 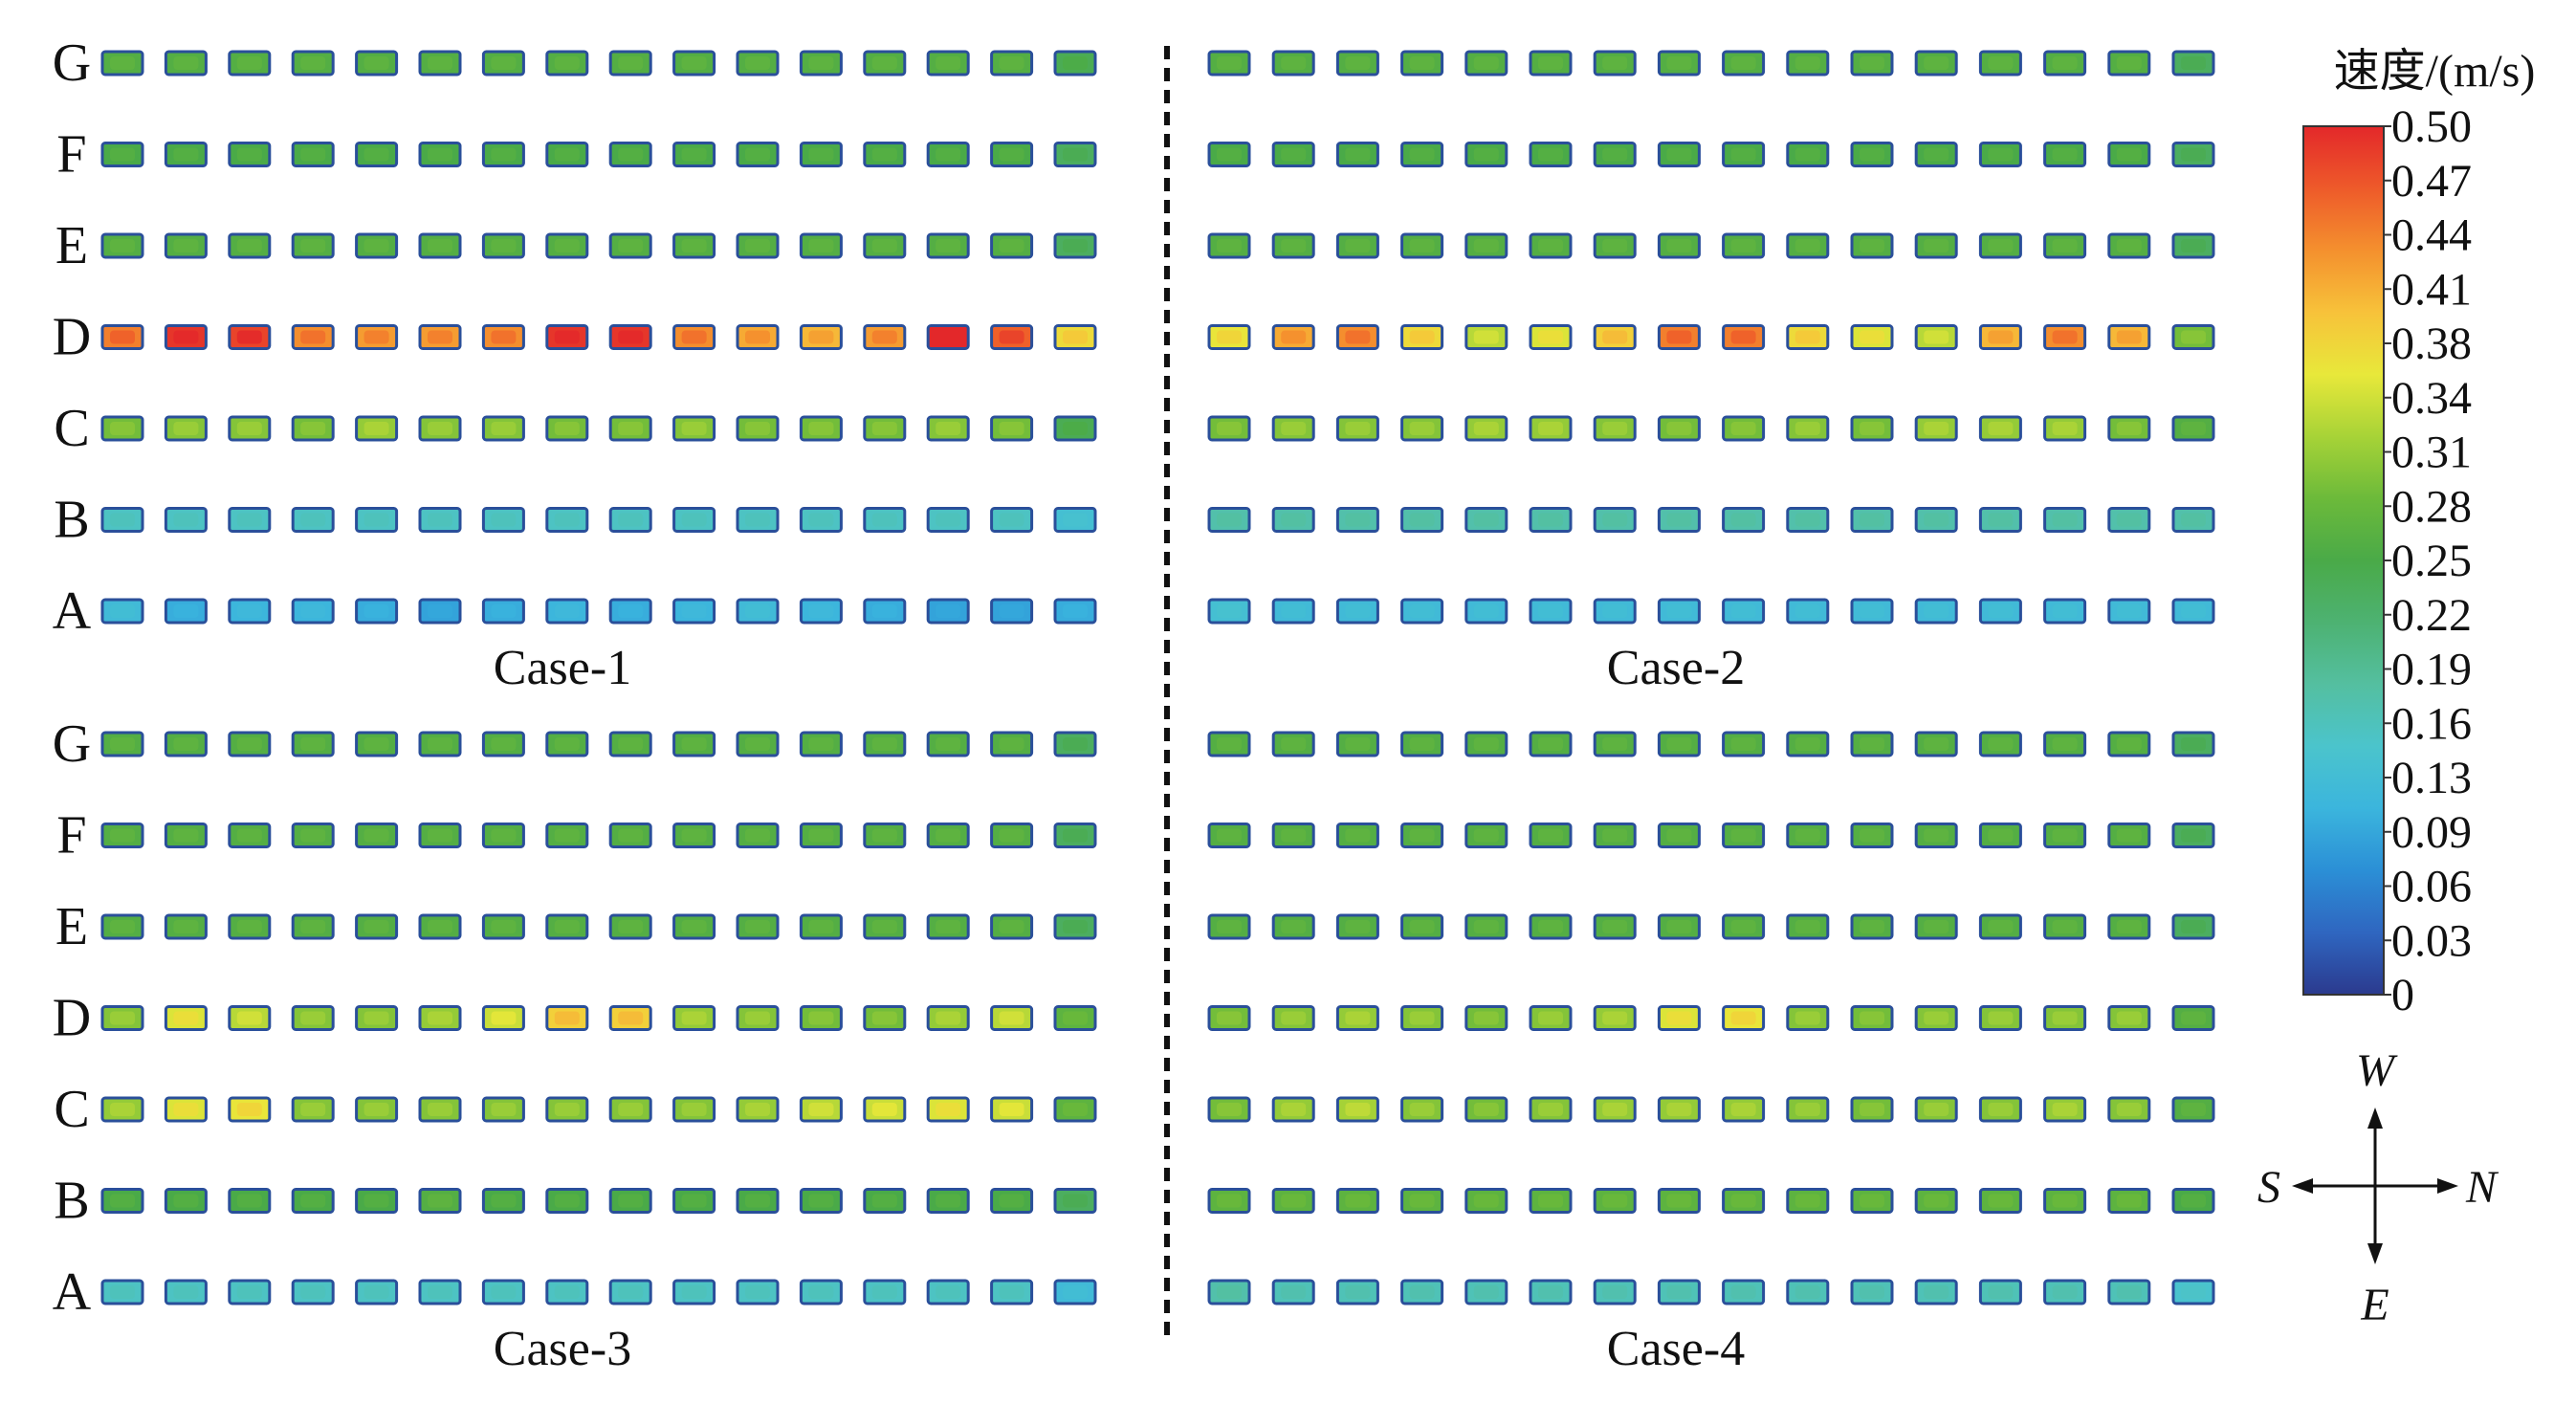 I want to click on colorbar-tick-label: 0.44, so click(x=2431, y=235).